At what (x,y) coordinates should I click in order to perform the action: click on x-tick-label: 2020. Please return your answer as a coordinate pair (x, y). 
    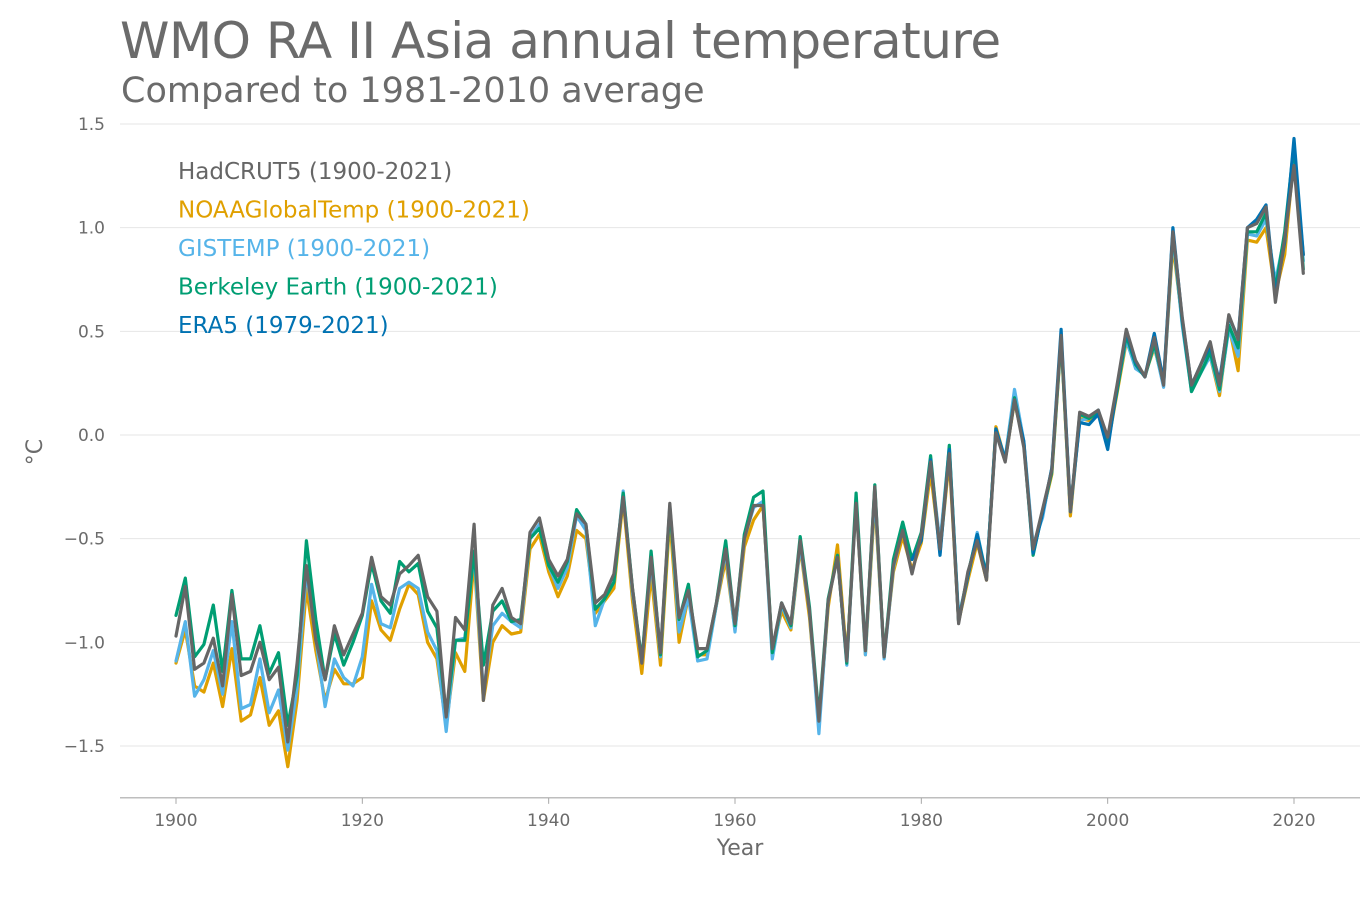
    Looking at the image, I should click on (1293, 821).